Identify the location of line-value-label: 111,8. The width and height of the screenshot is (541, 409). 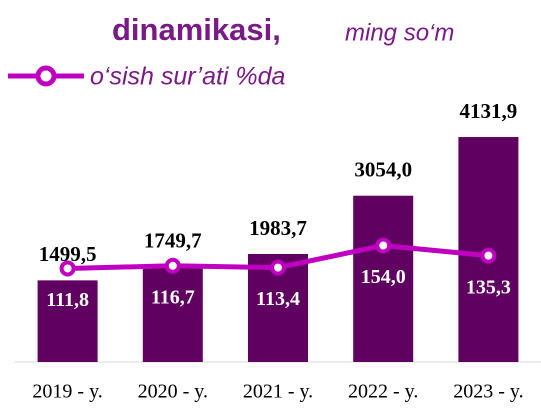
(67, 300).